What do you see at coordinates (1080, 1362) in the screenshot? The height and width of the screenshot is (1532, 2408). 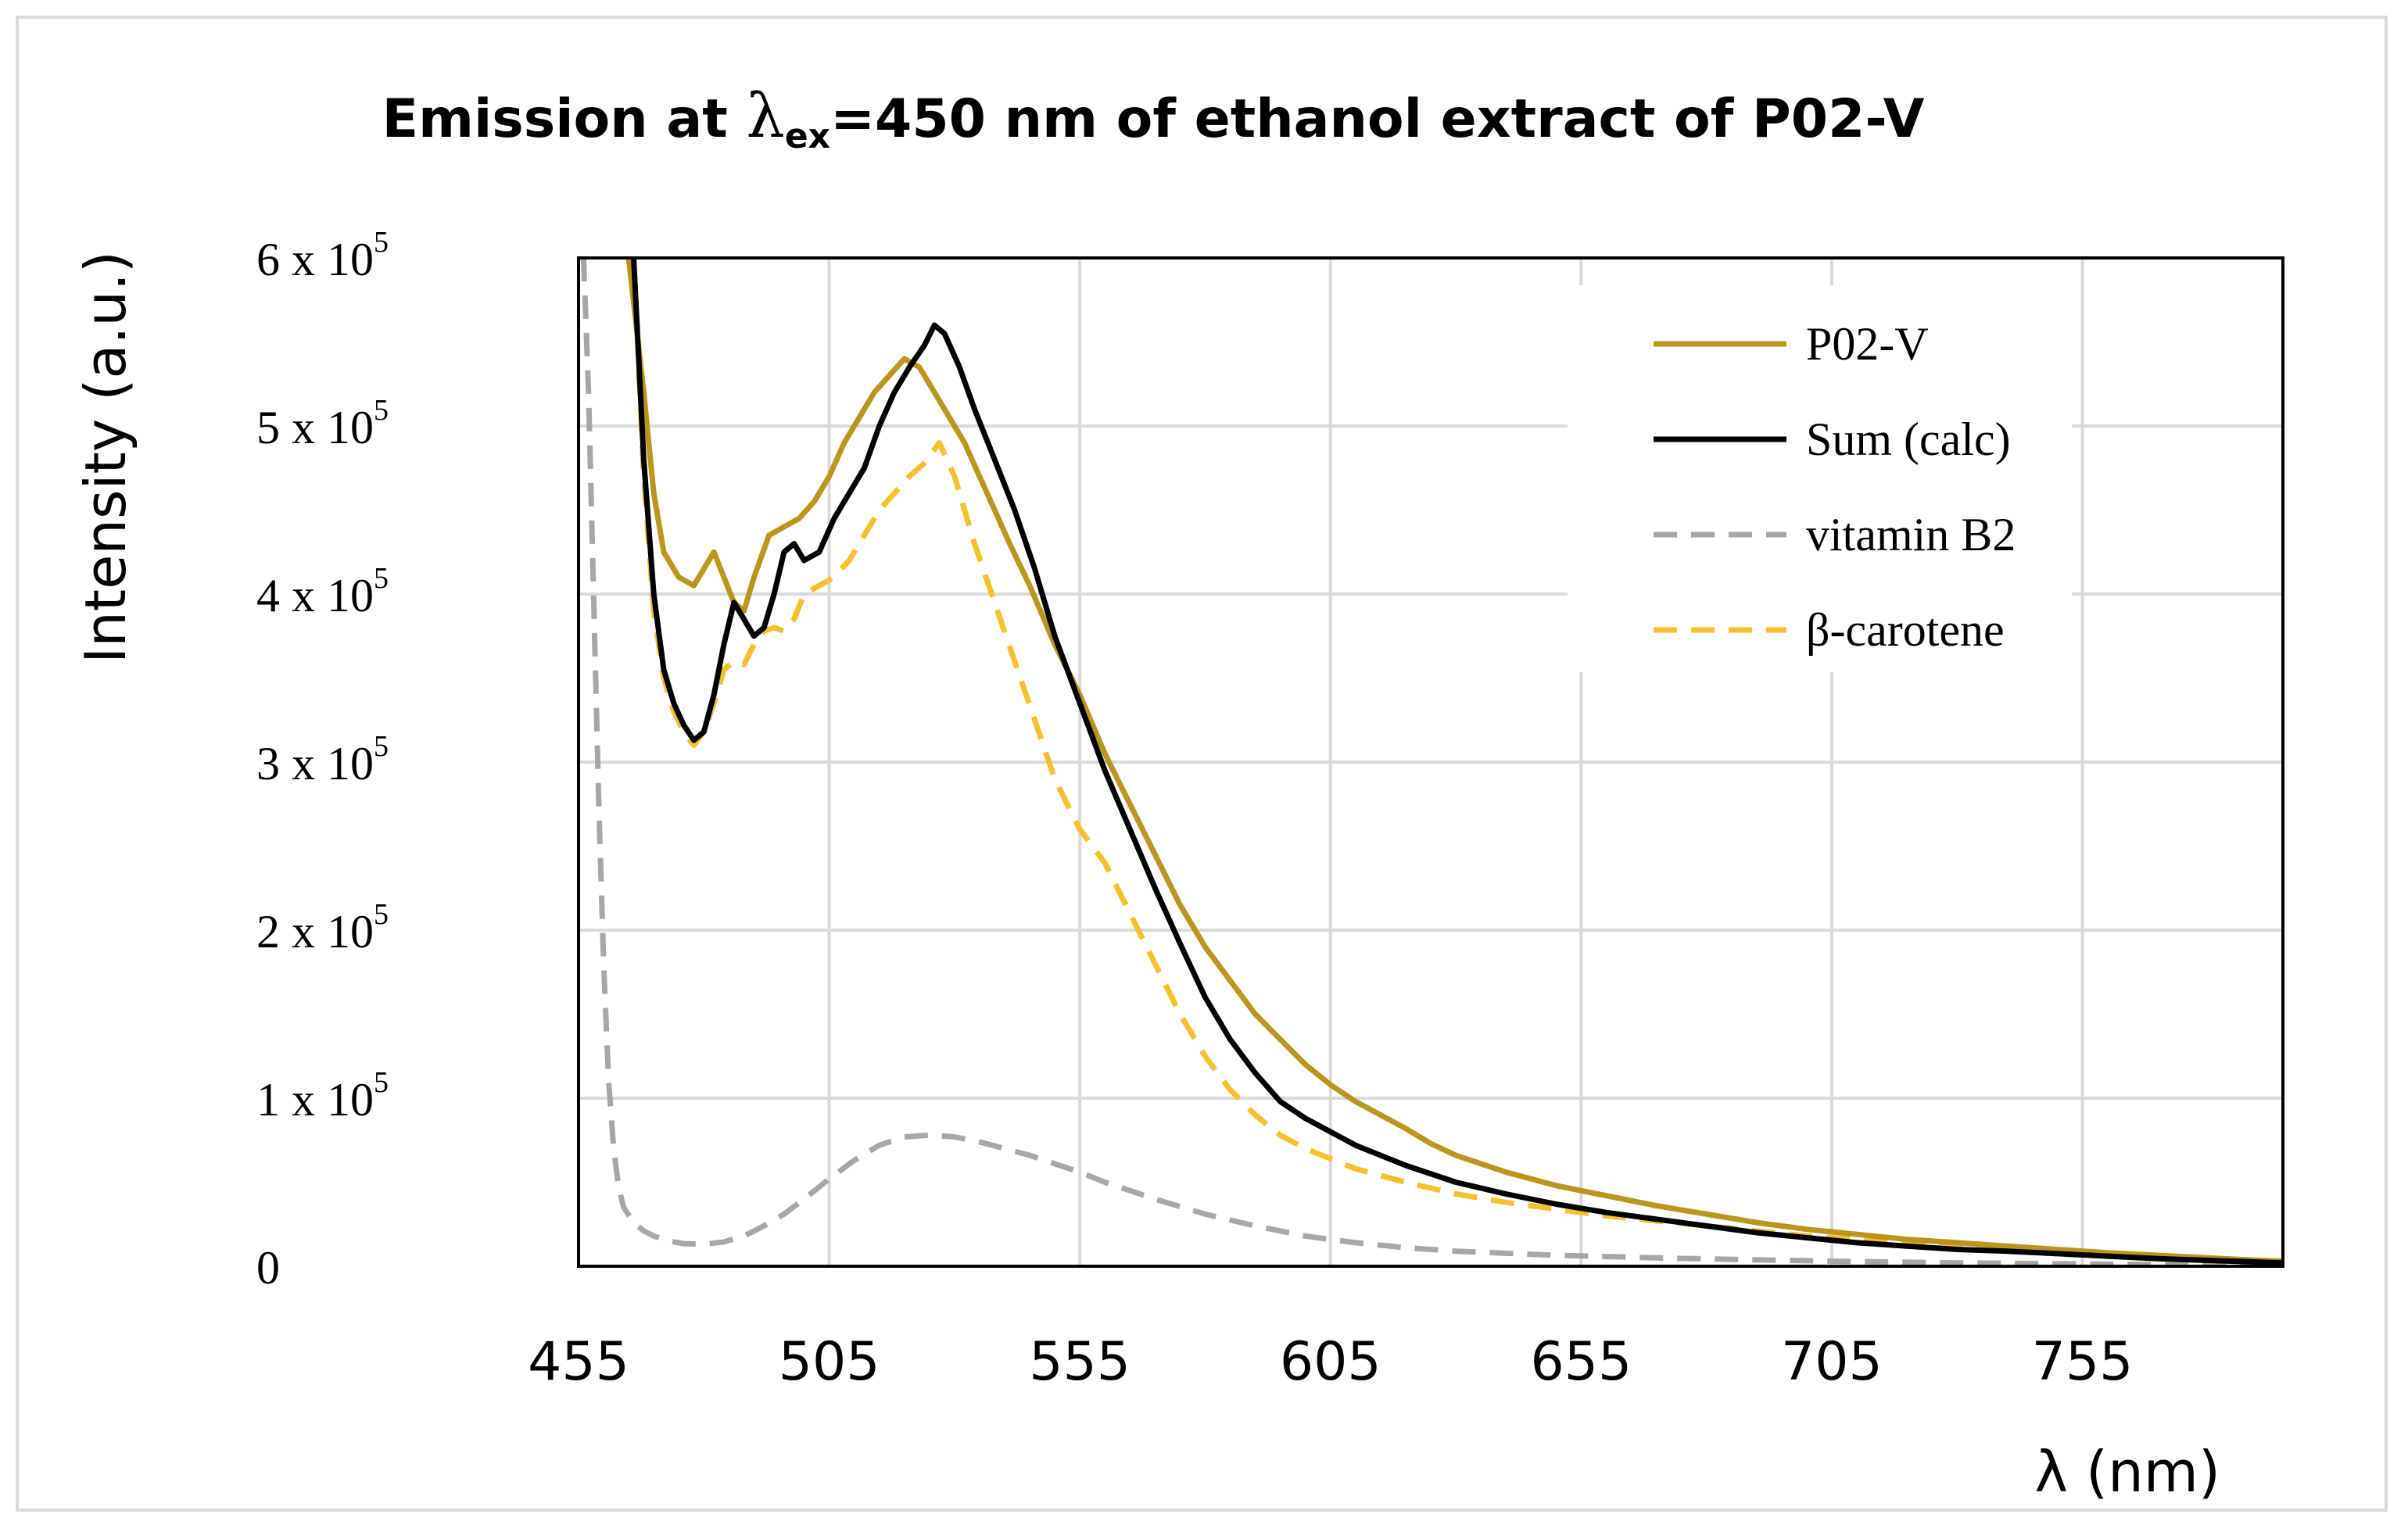 I see `x-tick-label: 555` at bounding box center [1080, 1362].